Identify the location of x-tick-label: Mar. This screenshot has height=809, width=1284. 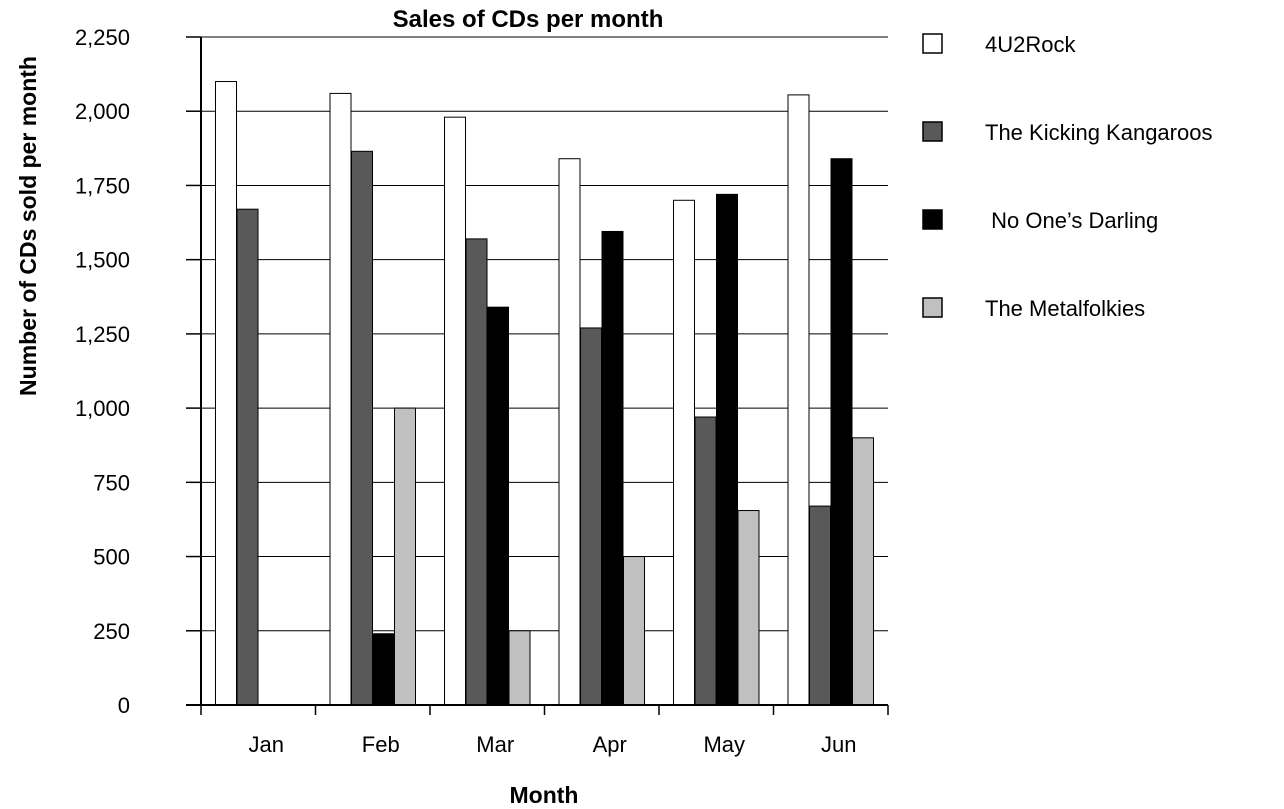
(495, 744).